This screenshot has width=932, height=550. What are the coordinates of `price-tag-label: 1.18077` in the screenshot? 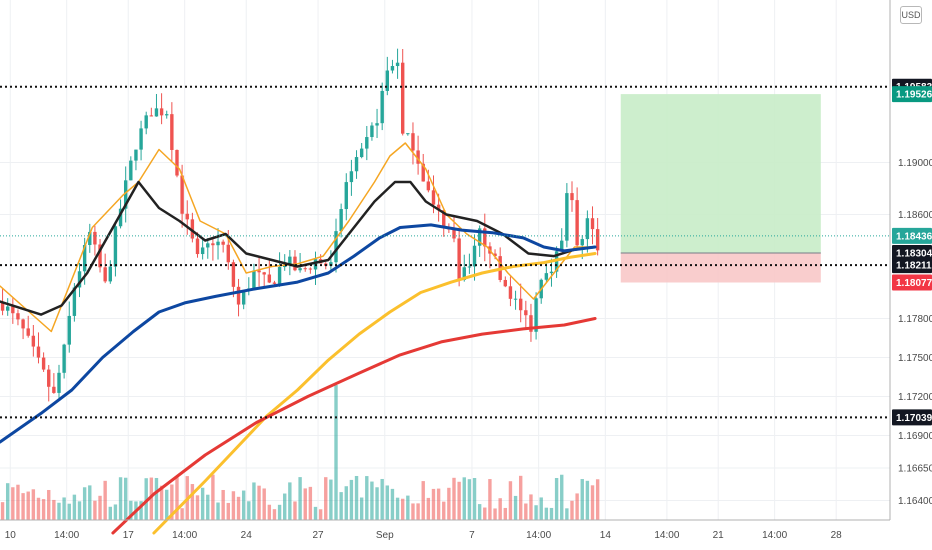 It's located at (914, 283).